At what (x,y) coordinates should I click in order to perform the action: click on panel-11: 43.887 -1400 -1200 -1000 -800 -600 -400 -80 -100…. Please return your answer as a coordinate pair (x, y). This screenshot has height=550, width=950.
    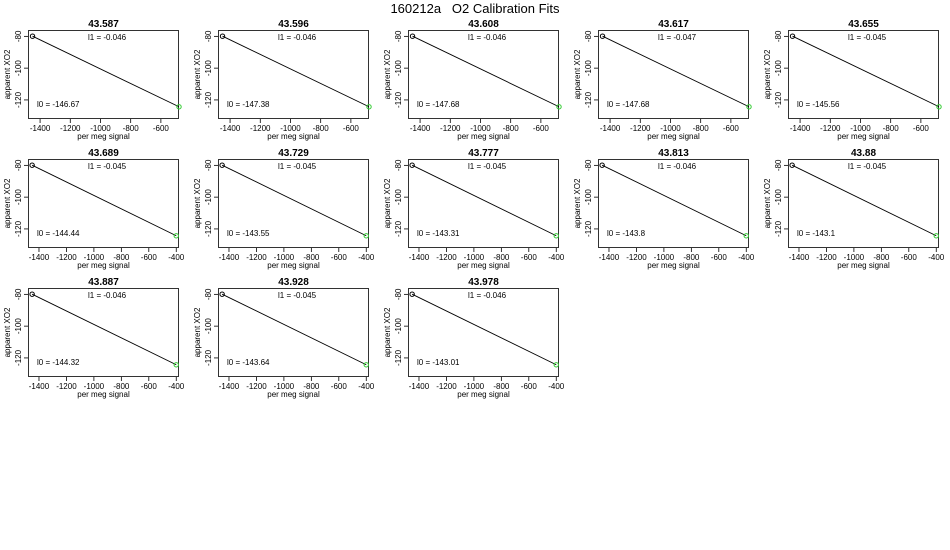
    Looking at the image, I should click on (94, 338).